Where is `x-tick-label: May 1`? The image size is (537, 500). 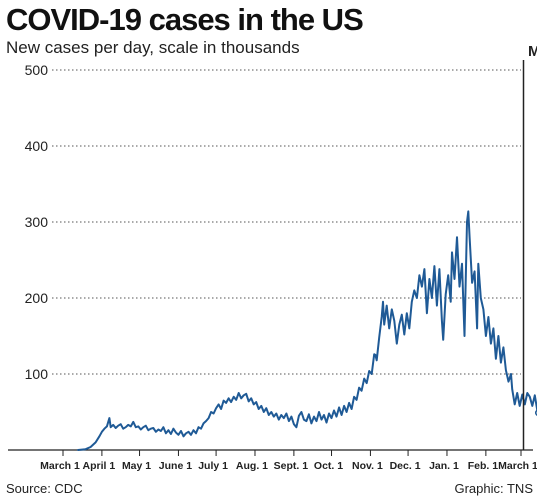
x-tick-label: May 1 is located at coordinates (136, 466).